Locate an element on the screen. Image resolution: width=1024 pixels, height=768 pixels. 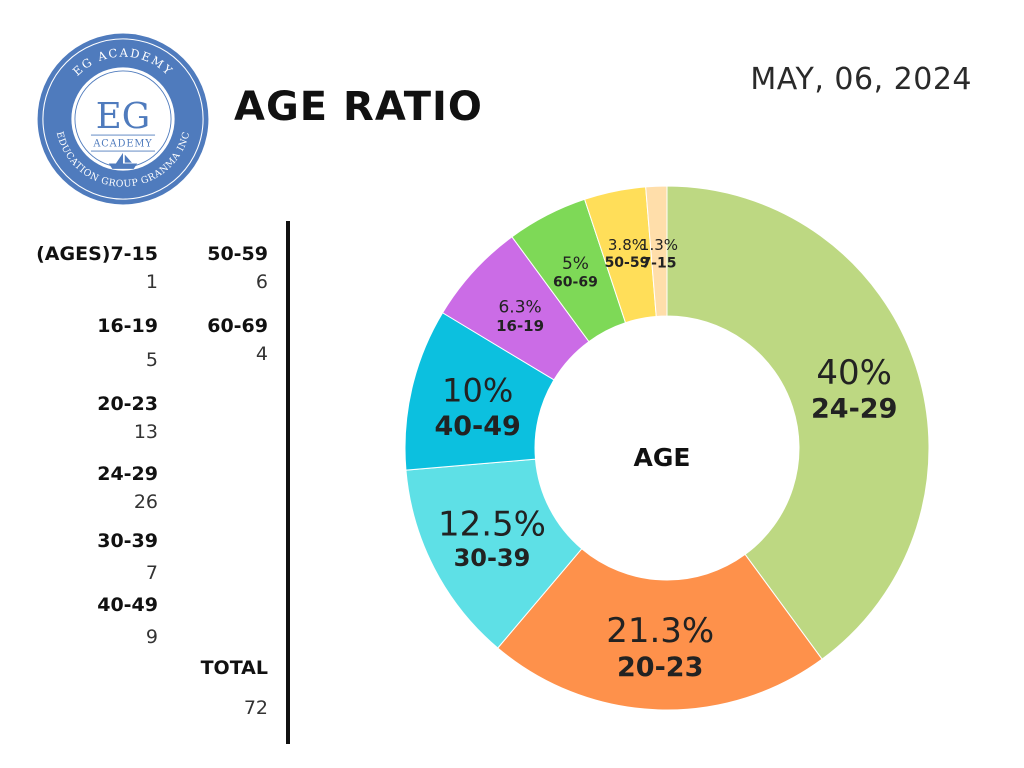
age-group-count: 5 is located at coordinates (151, 360).